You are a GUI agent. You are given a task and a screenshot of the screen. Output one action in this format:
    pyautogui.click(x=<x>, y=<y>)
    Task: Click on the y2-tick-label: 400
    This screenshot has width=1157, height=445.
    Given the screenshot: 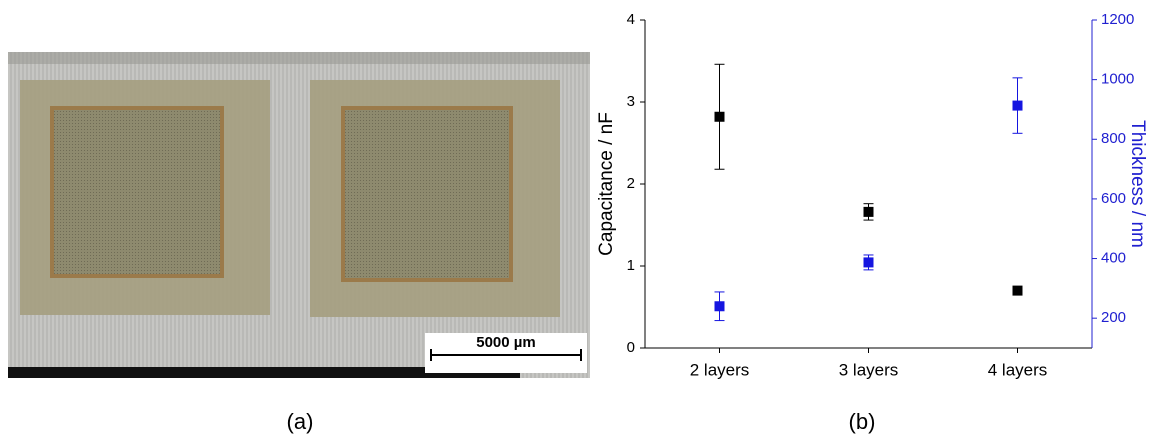 What is the action you would take?
    pyautogui.click(x=1113, y=258)
    